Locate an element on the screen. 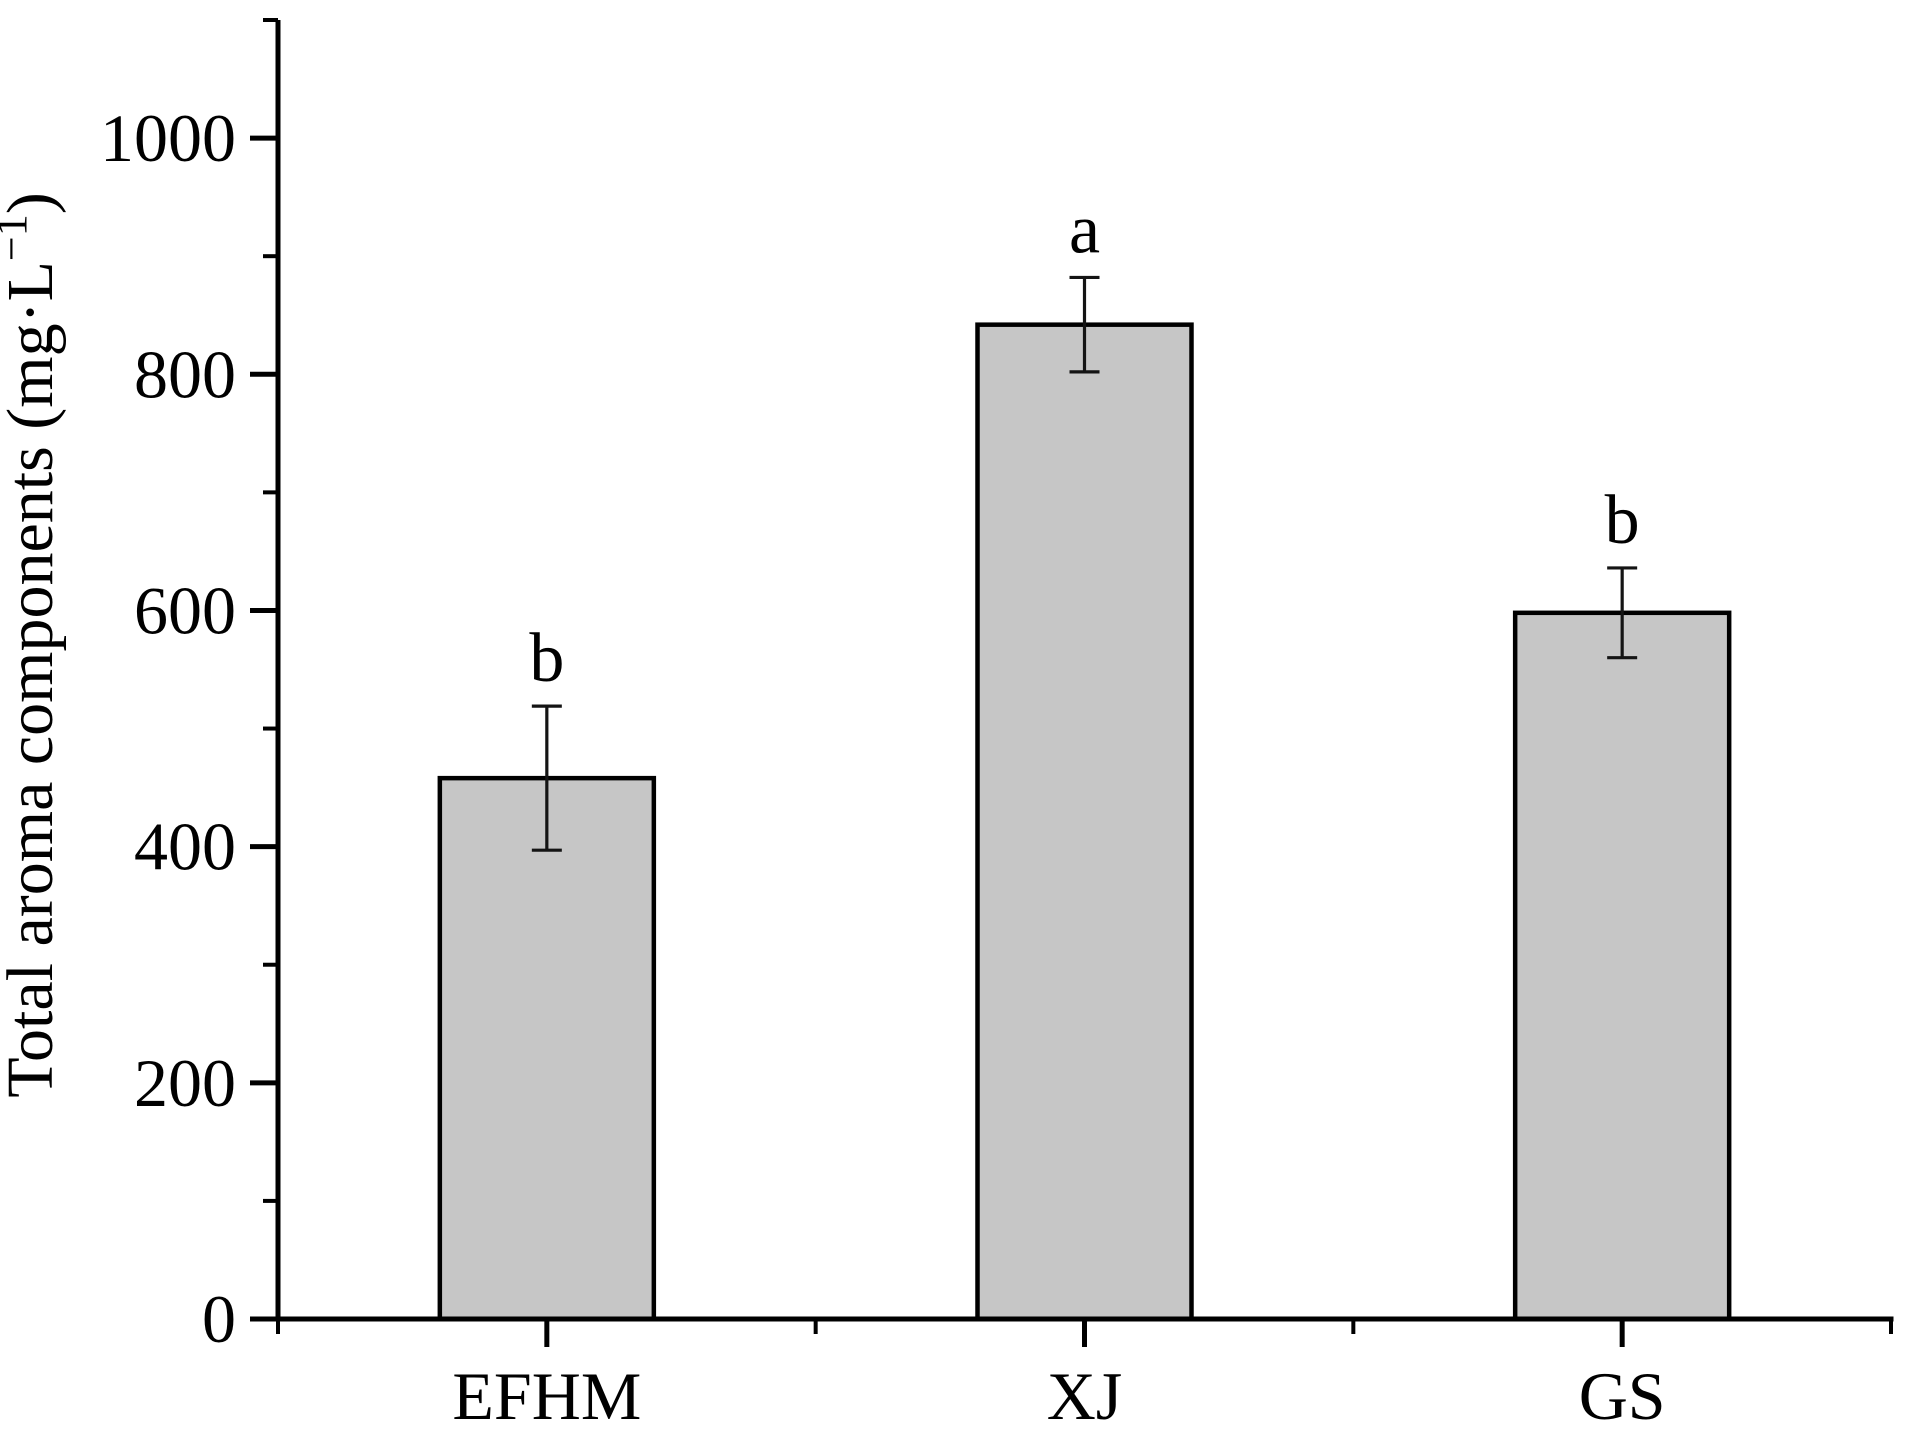 Image resolution: width=1911 pixels, height=1435 pixels. significance-letter-xj: a is located at coordinates (1084, 229).